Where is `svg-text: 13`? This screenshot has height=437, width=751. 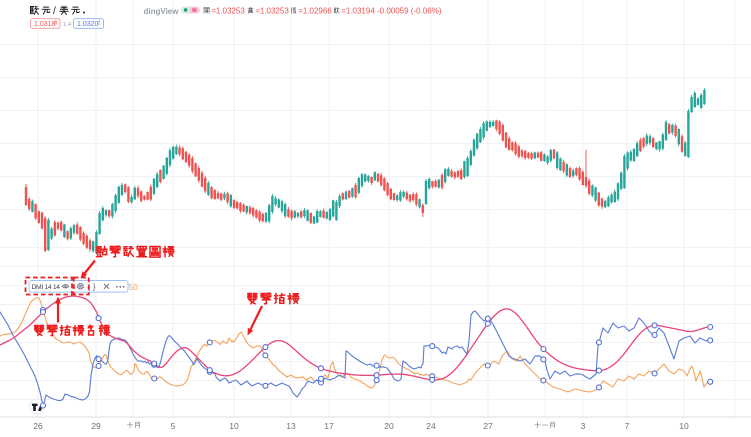
svg-text: 13 is located at coordinates (291, 426).